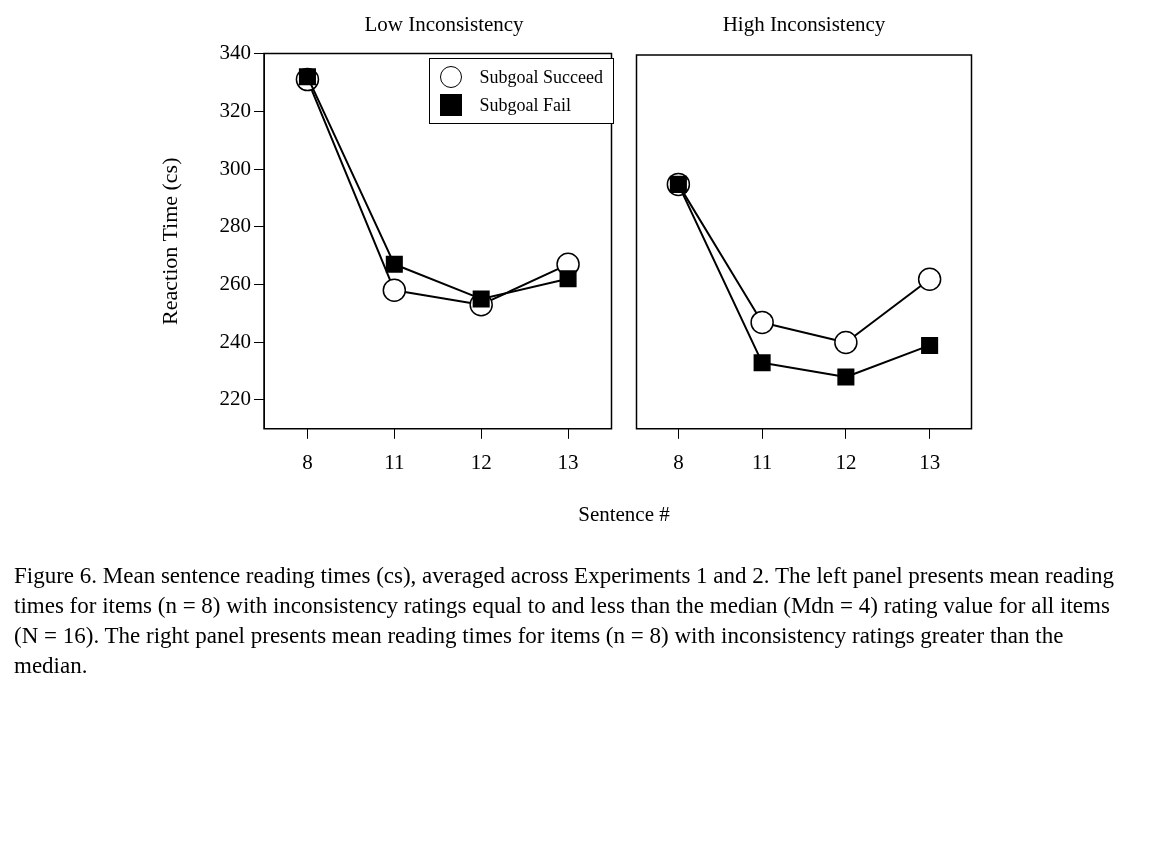 The width and height of the screenshot is (1170, 841). What do you see at coordinates (235, 52) in the screenshot?
I see `y-tick-label: 340` at bounding box center [235, 52].